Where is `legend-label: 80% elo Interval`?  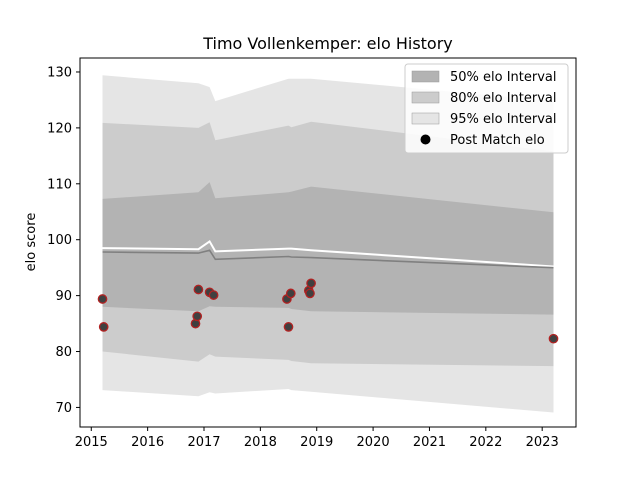
legend-label: 80% elo Interval is located at coordinates (503, 98).